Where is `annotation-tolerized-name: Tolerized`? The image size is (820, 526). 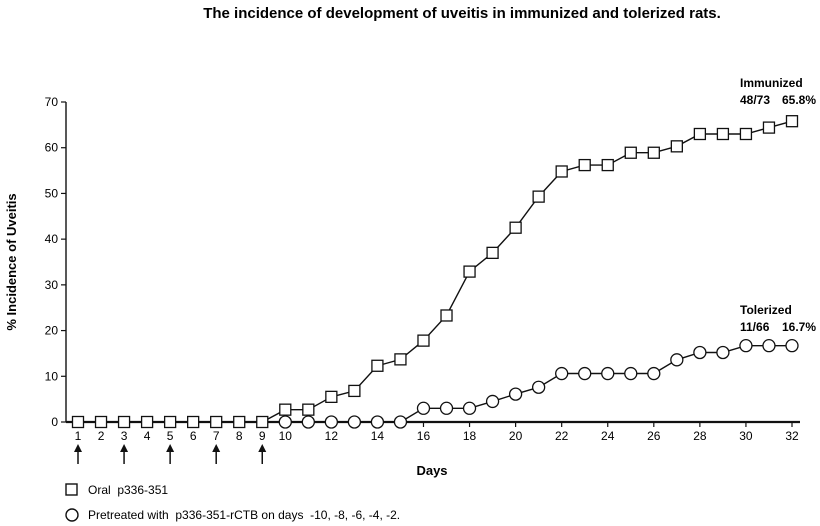
annotation-tolerized-name: Tolerized is located at coordinates (766, 310).